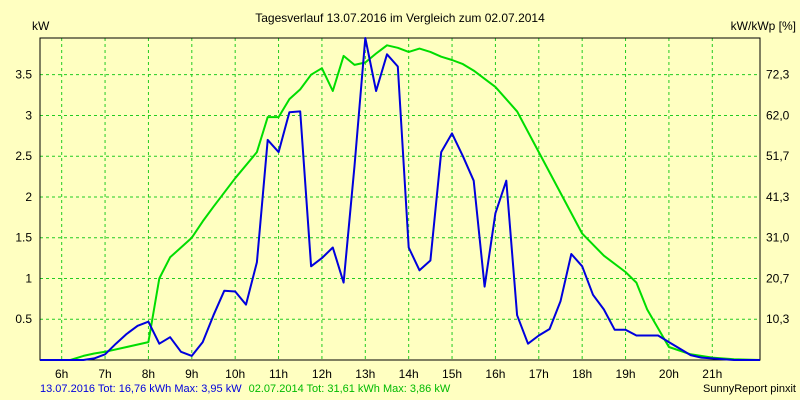 The height and width of the screenshot is (400, 800). I want to click on y-tick-label-left: 3, so click(28, 115).